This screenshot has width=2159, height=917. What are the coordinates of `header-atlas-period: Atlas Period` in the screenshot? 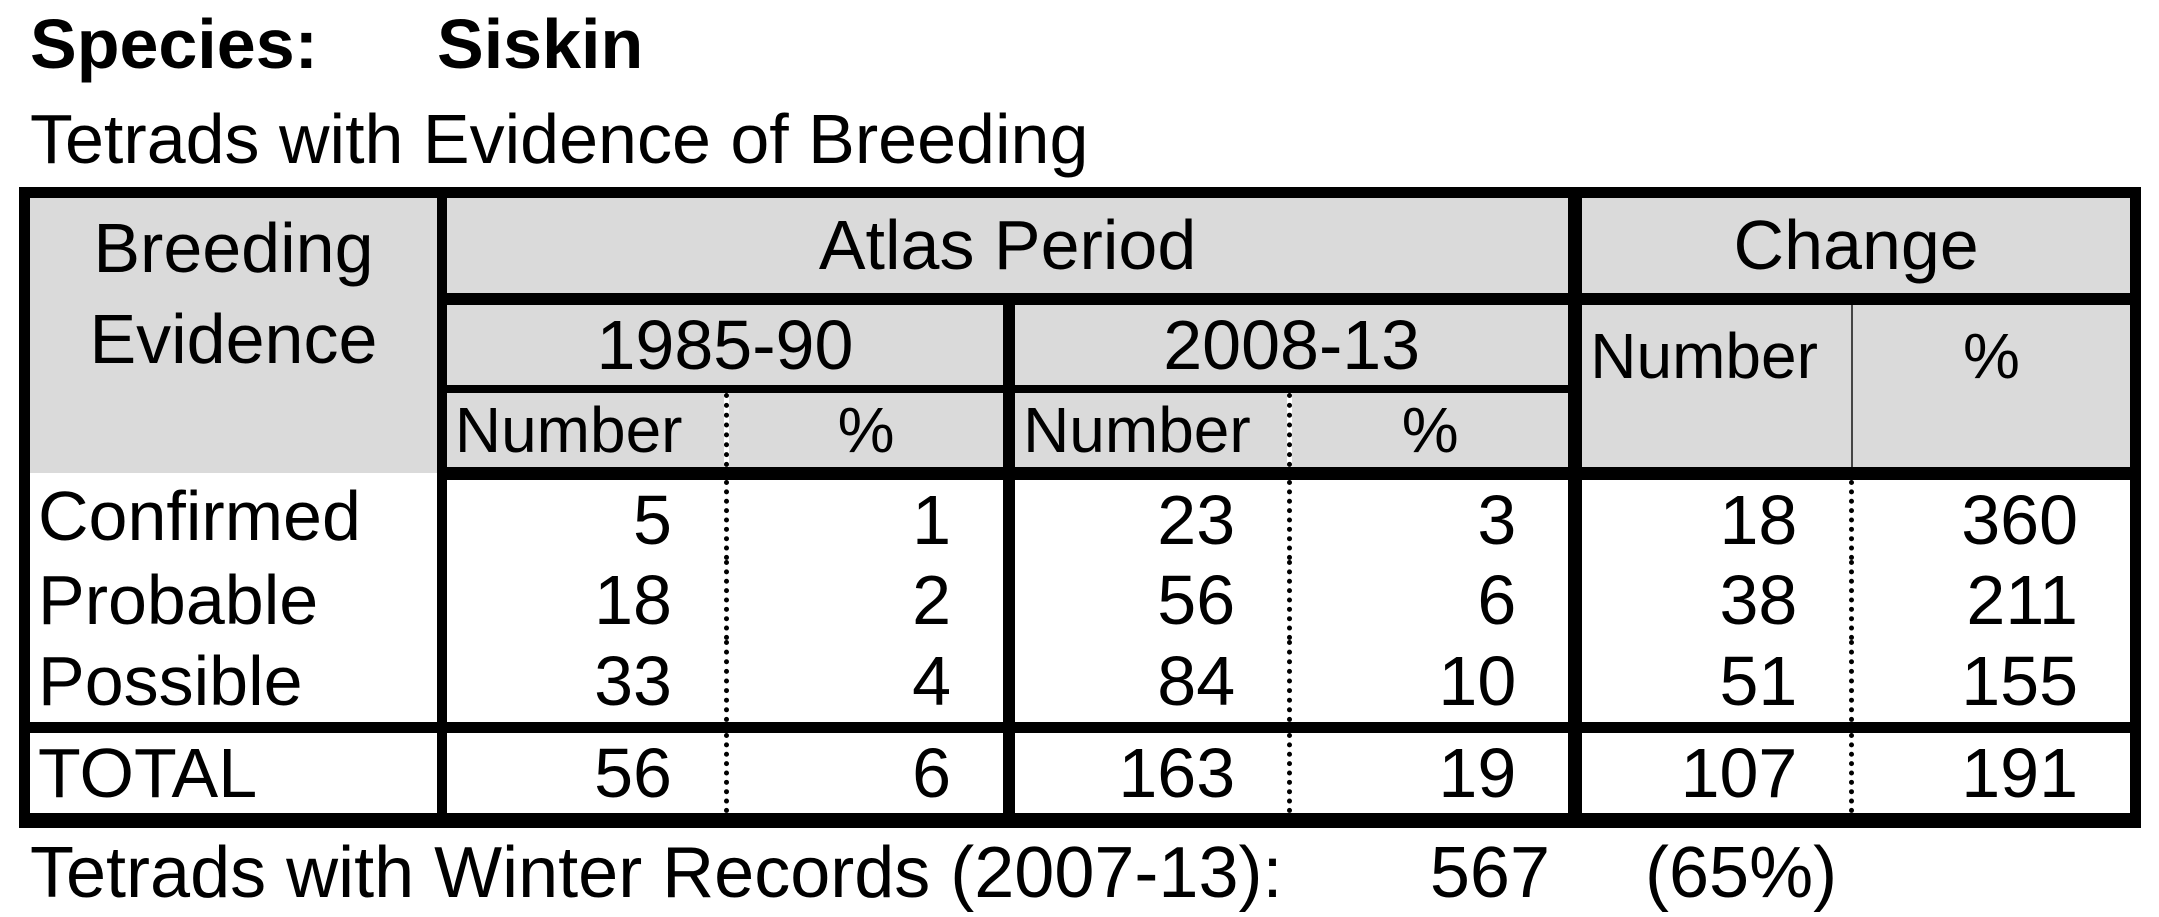 It's located at (1006, 248).